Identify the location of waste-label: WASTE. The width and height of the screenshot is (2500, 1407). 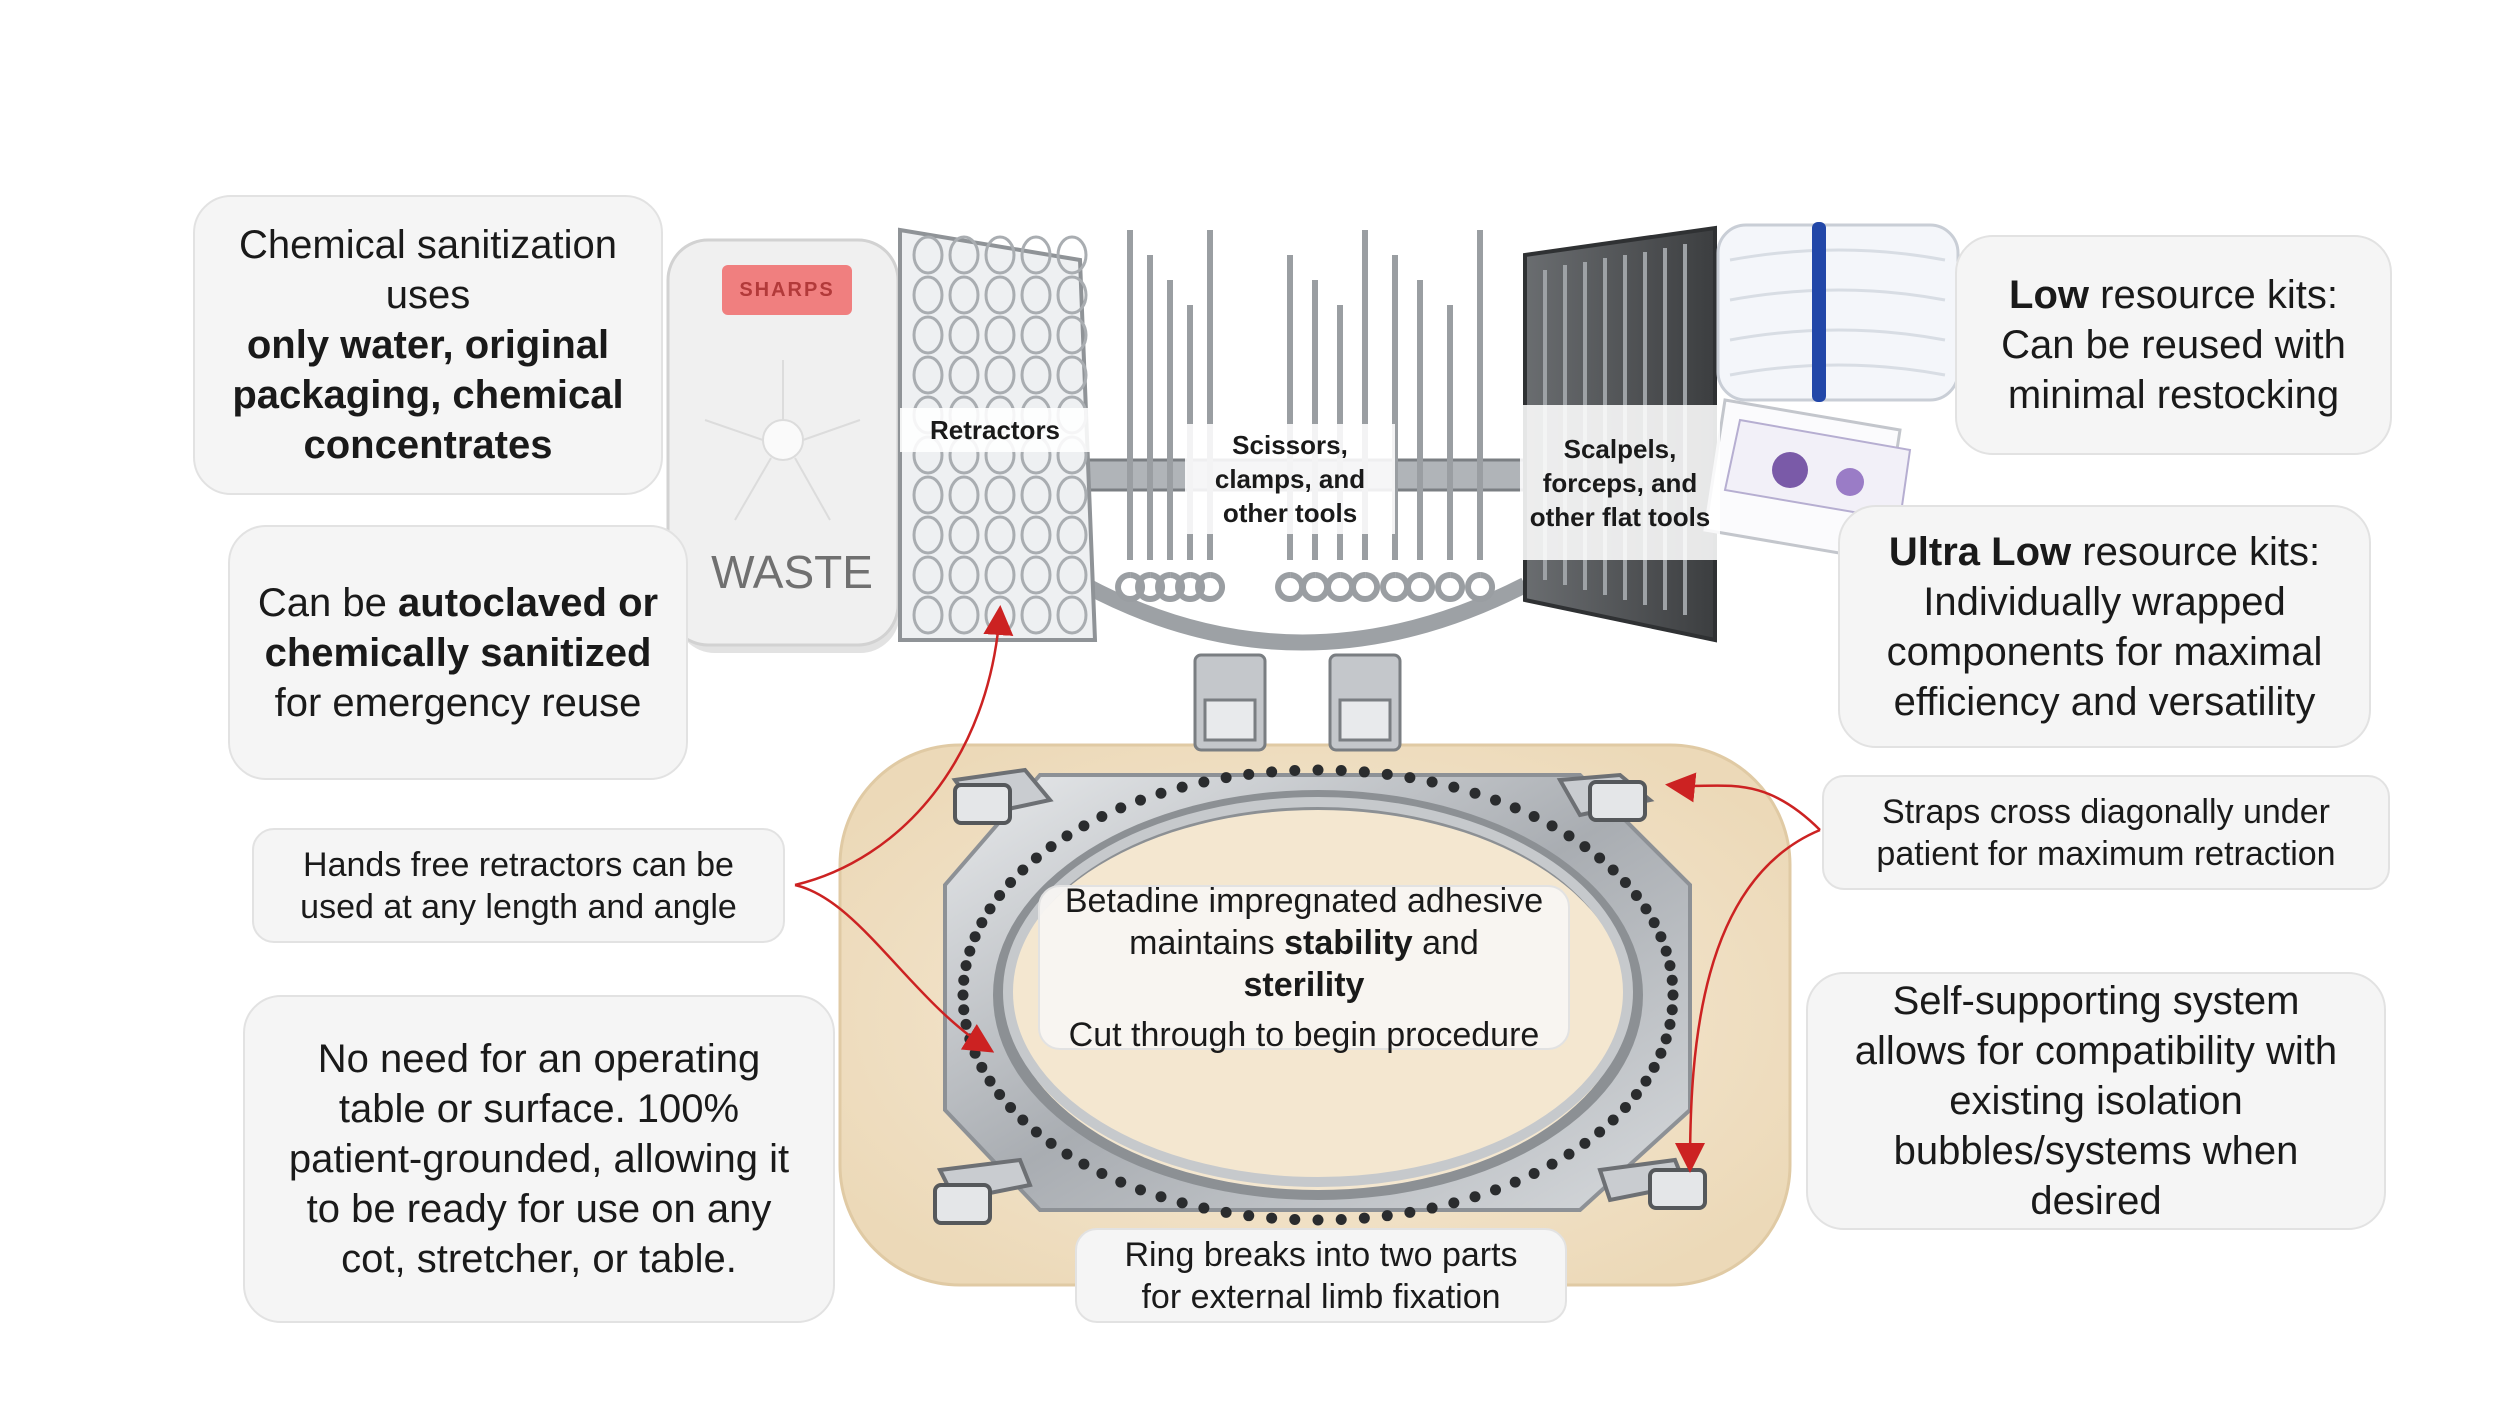
(792, 572).